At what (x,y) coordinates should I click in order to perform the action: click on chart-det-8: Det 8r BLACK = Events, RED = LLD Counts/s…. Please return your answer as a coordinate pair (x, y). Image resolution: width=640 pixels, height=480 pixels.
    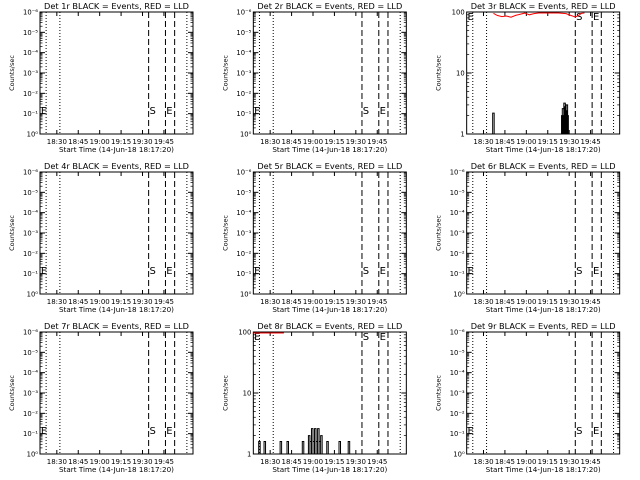
    Looking at the image, I should click on (314, 397).